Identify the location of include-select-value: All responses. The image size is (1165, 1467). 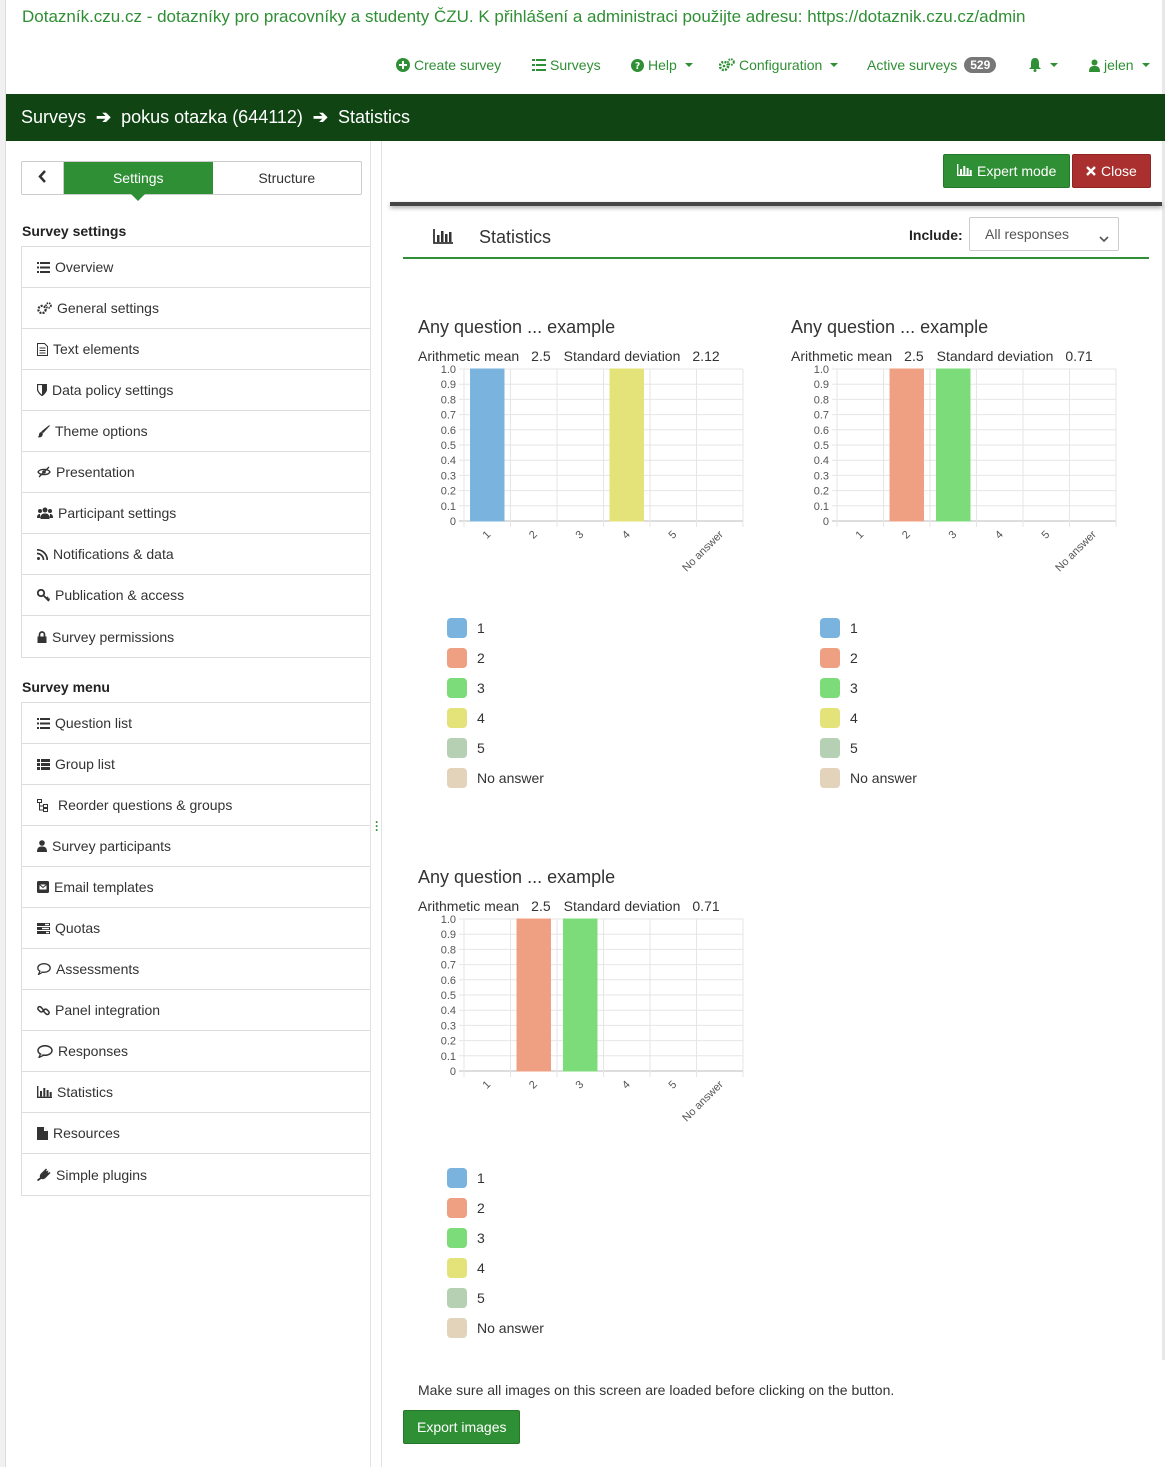
(1027, 234).